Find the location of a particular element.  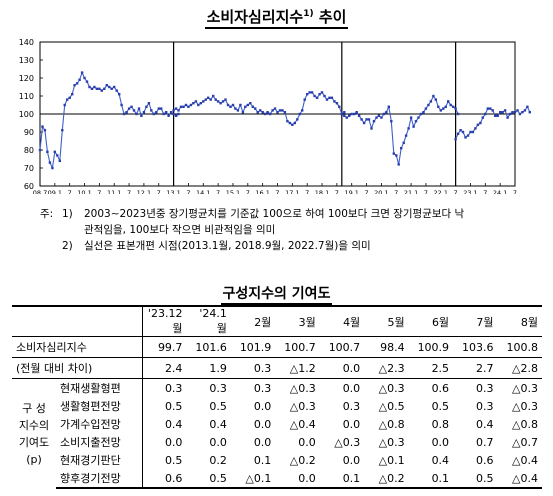

note-prefix: 주: is located at coordinates (47, 214).